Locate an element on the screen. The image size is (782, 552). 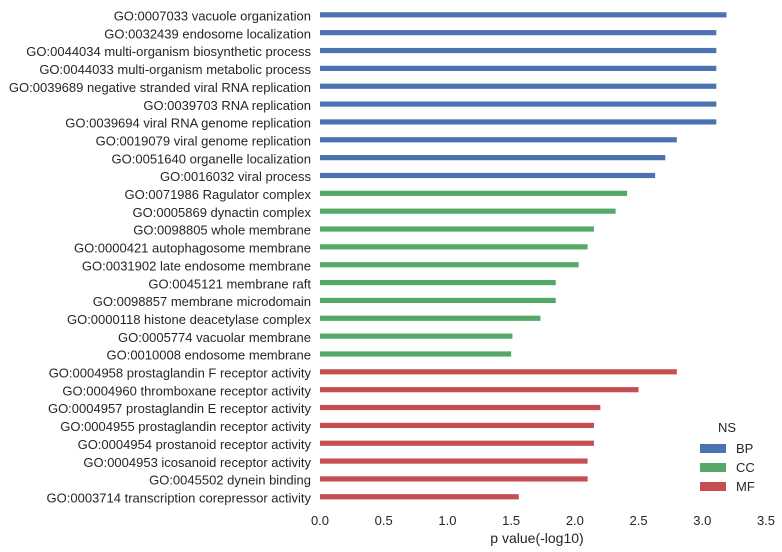
x-tick-label: 1.5 is located at coordinates (511, 520).